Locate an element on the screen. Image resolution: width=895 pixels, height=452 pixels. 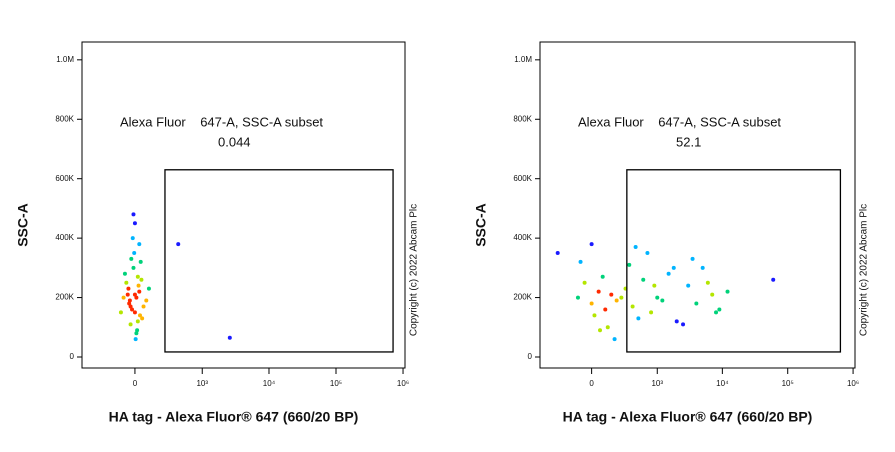
gate-value: 52.1 is located at coordinates (688, 141).